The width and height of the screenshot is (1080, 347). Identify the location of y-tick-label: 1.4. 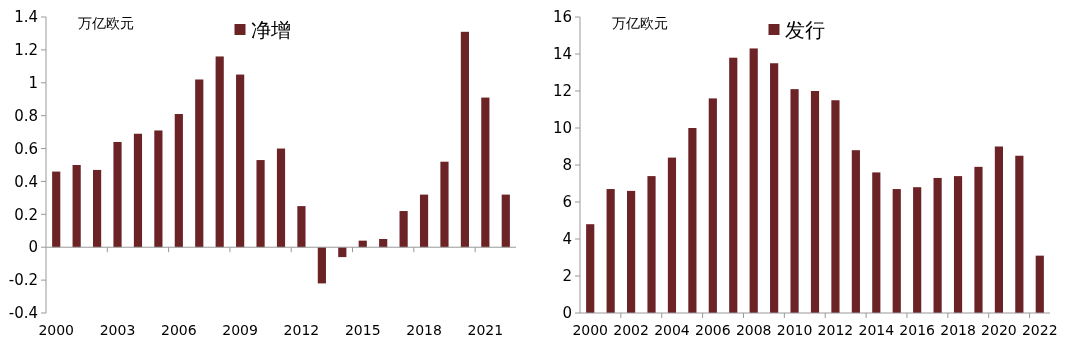
(26, 17).